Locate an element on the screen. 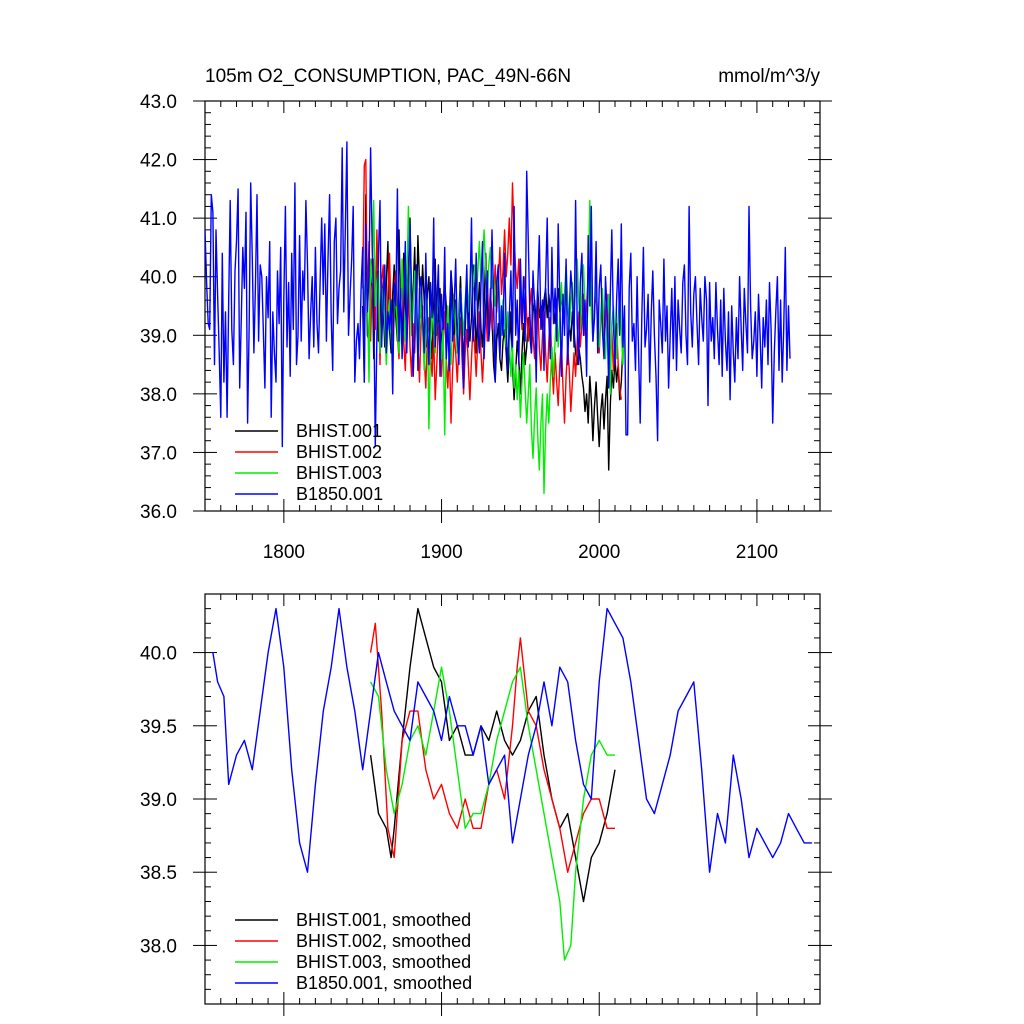 The image size is (1024, 1024). y-tick-label: 38.5 is located at coordinates (158, 873).